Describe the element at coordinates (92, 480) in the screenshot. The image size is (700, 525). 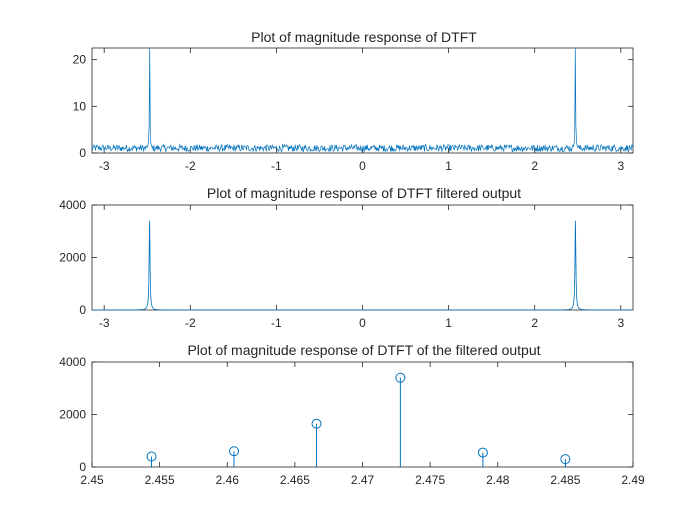
I see `x-tick-label: 2.45` at that location.